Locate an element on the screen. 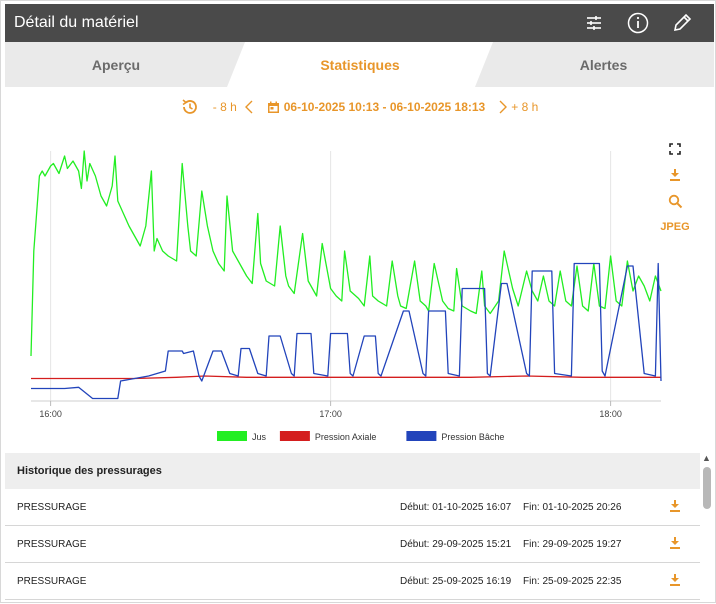  x-tick-label: 16:00 is located at coordinates (50, 414).